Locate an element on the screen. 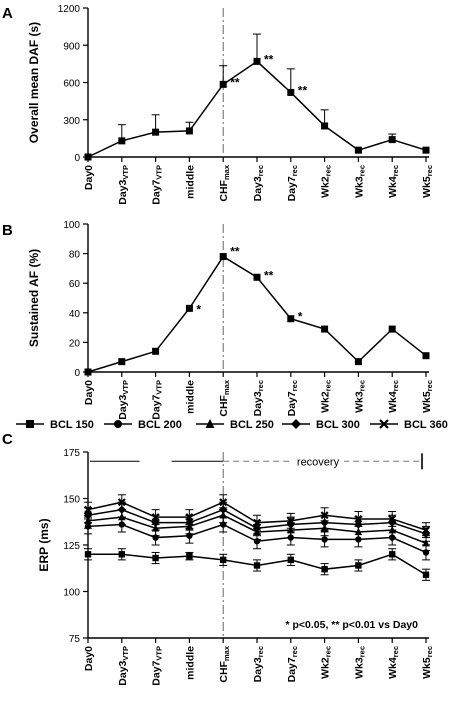 The image size is (474, 718). y-axis-label: Sustained AF (%) is located at coordinates (34, 298).